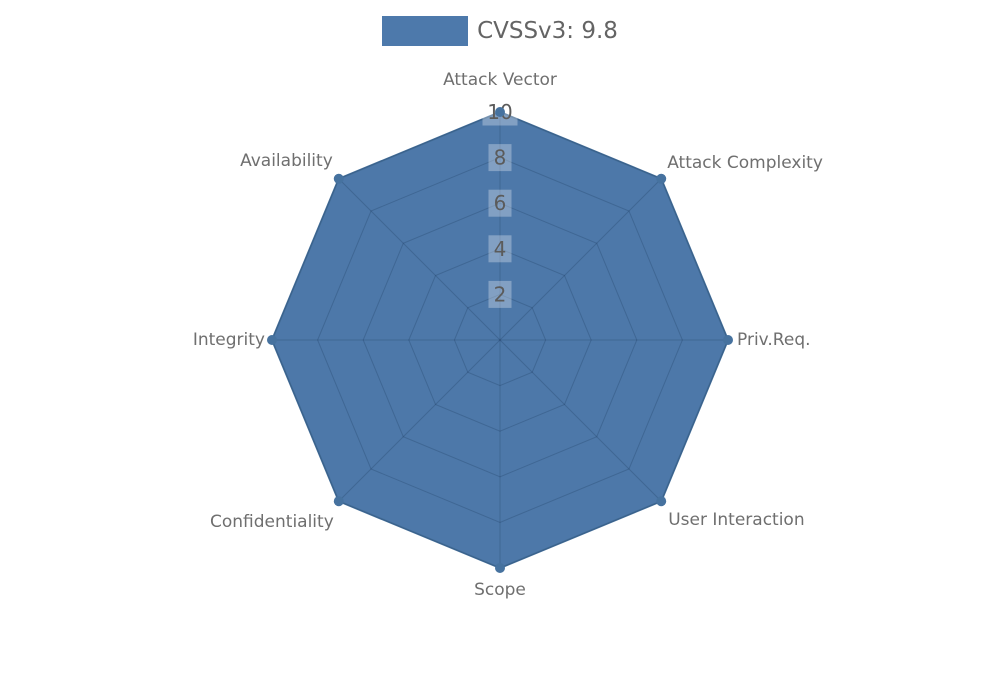  Describe the element at coordinates (286, 161) in the screenshot. I see `axis-label-availability: Availability` at that location.